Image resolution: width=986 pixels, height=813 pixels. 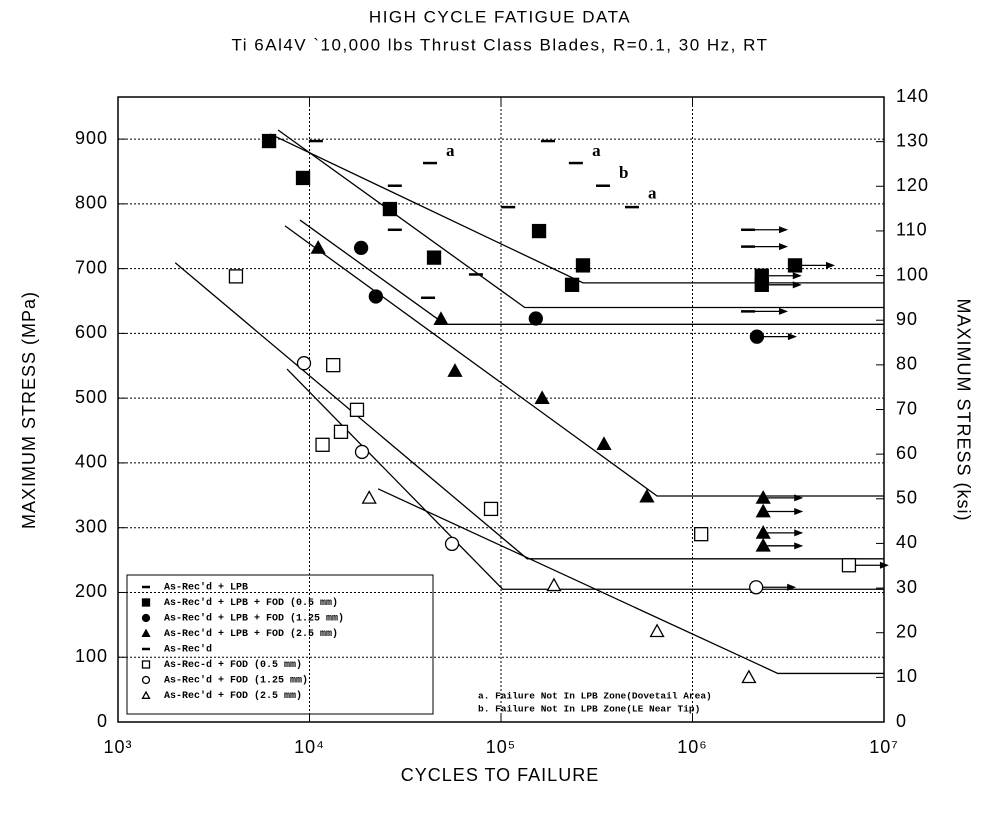 What do you see at coordinates (236, 681) in the screenshot?
I see `legend-label: As-Rec'd + FOD (1.25 mm)` at bounding box center [236, 681].